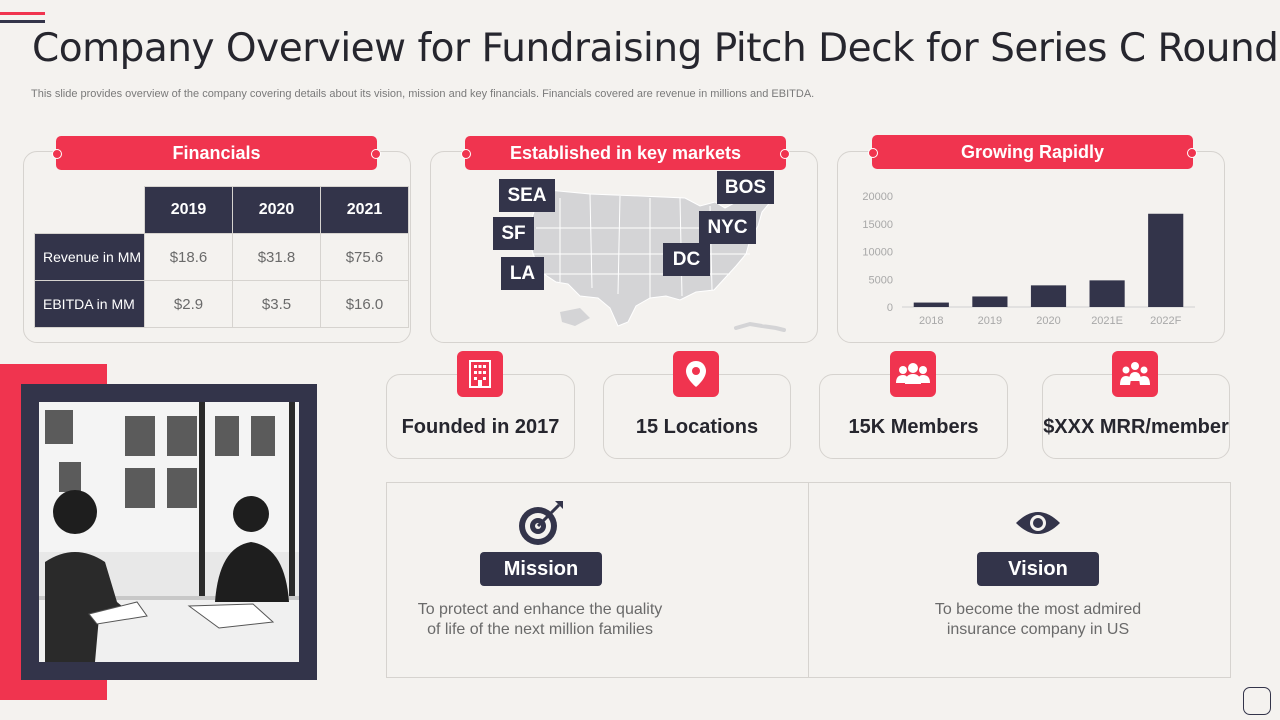  What do you see at coordinates (913, 374) in the screenshot?
I see `group-icon` at bounding box center [913, 374].